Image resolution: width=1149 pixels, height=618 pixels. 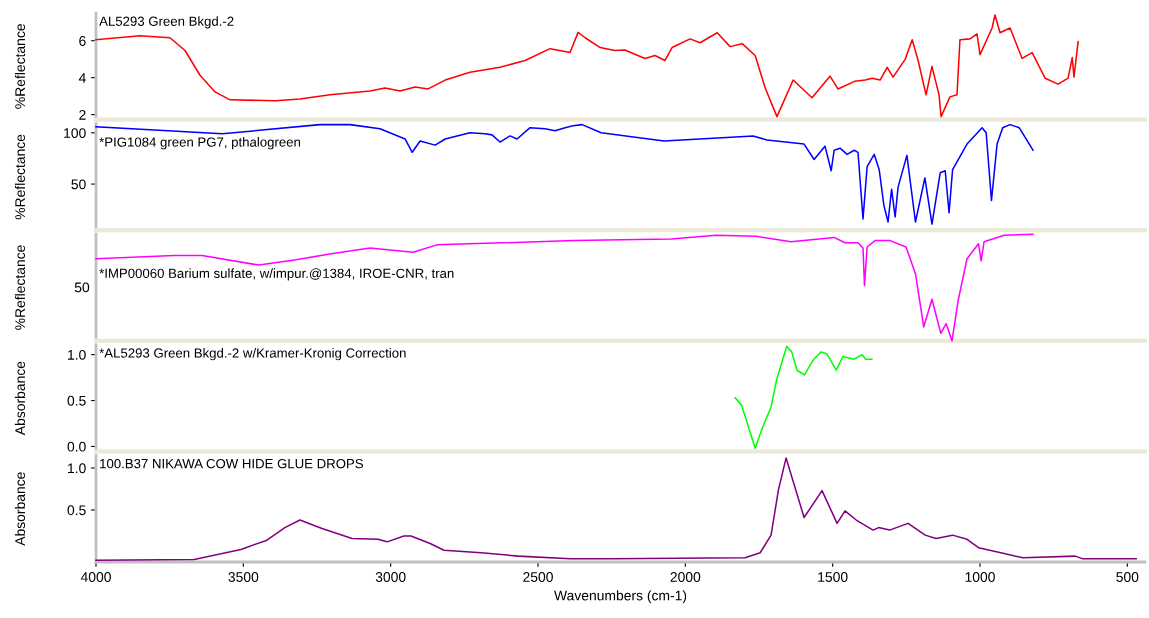 I want to click on x-tick-label: 3500, so click(x=243, y=577).